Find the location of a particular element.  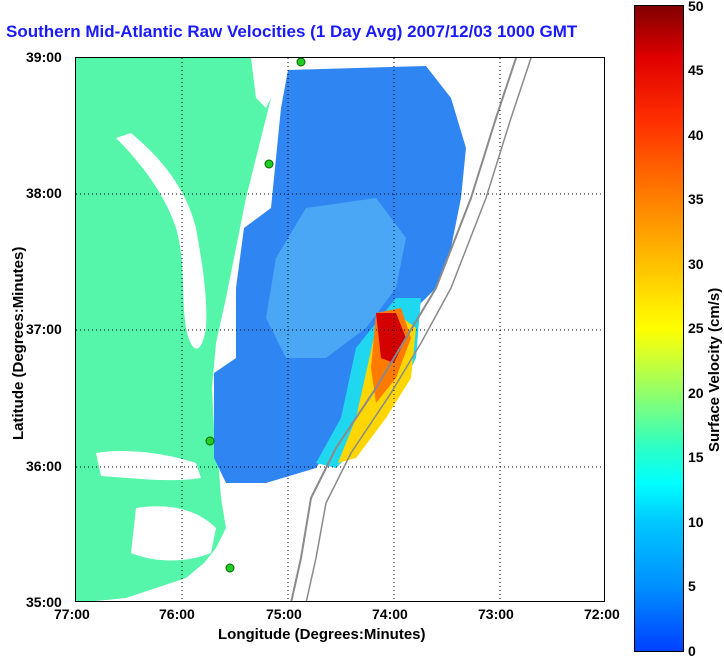

y-axis-label: Latitude (Degrees:Minutes) is located at coordinates (18, 343).